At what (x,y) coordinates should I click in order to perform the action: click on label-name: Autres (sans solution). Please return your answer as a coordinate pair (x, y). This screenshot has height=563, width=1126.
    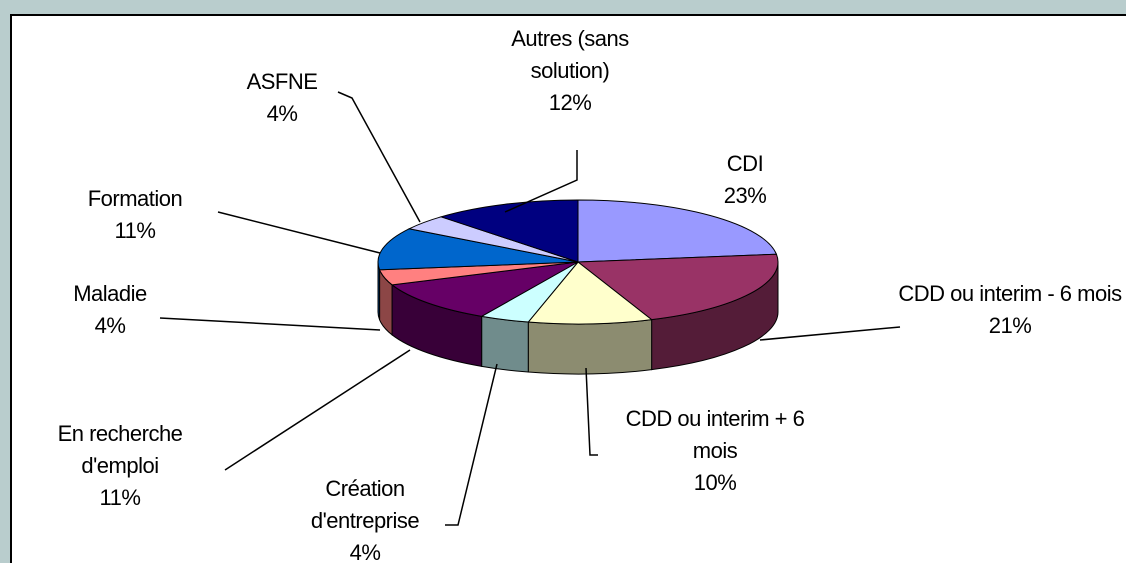
    Looking at the image, I should click on (570, 54).